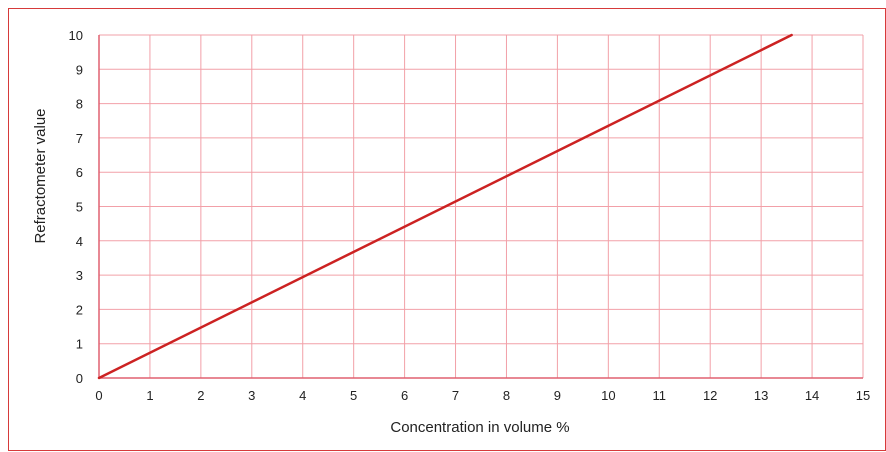 The width and height of the screenshot is (886, 452). Describe the element at coordinates (353, 395) in the screenshot. I see `x-tick-label: 5` at that location.